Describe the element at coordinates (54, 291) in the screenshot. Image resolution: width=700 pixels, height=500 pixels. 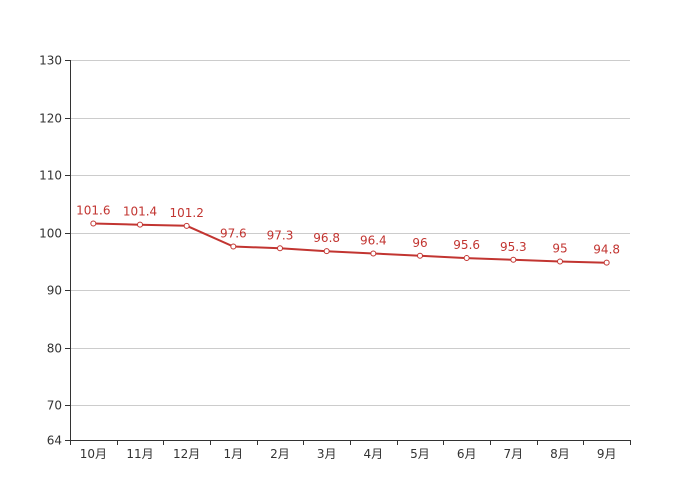
I see `y-tick-label: 90` at that location.